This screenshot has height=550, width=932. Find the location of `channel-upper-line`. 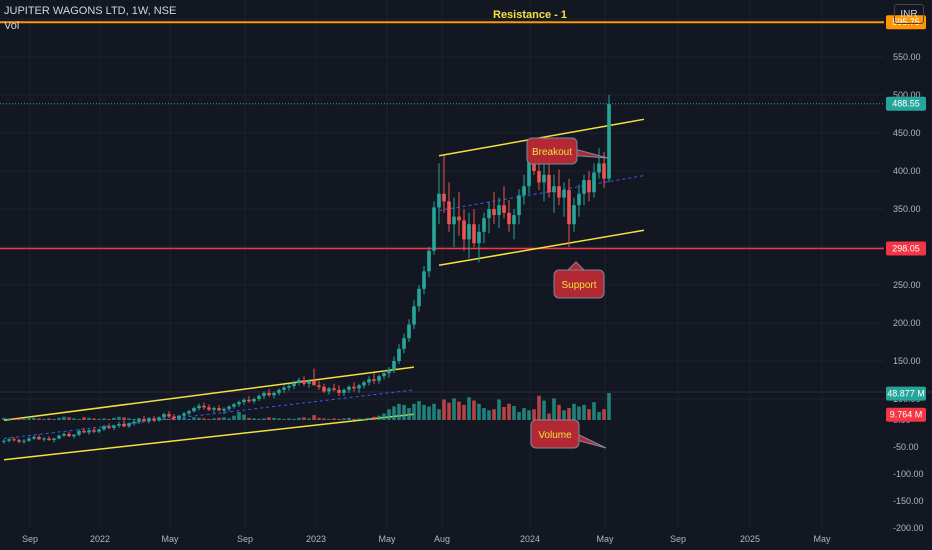

channel-upper-line is located at coordinates (209, 394).